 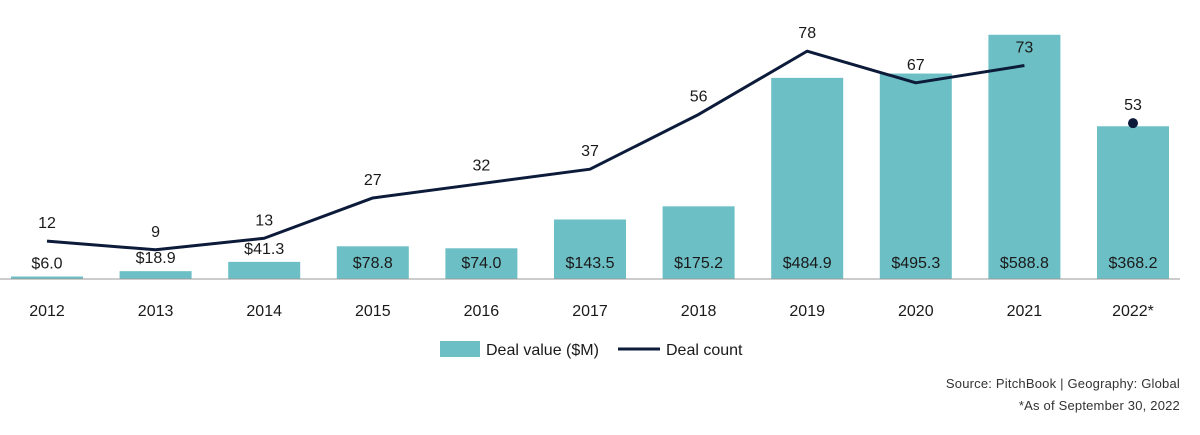 What do you see at coordinates (46, 264) in the screenshot?
I see `bar-label-2012: $6.0` at bounding box center [46, 264].